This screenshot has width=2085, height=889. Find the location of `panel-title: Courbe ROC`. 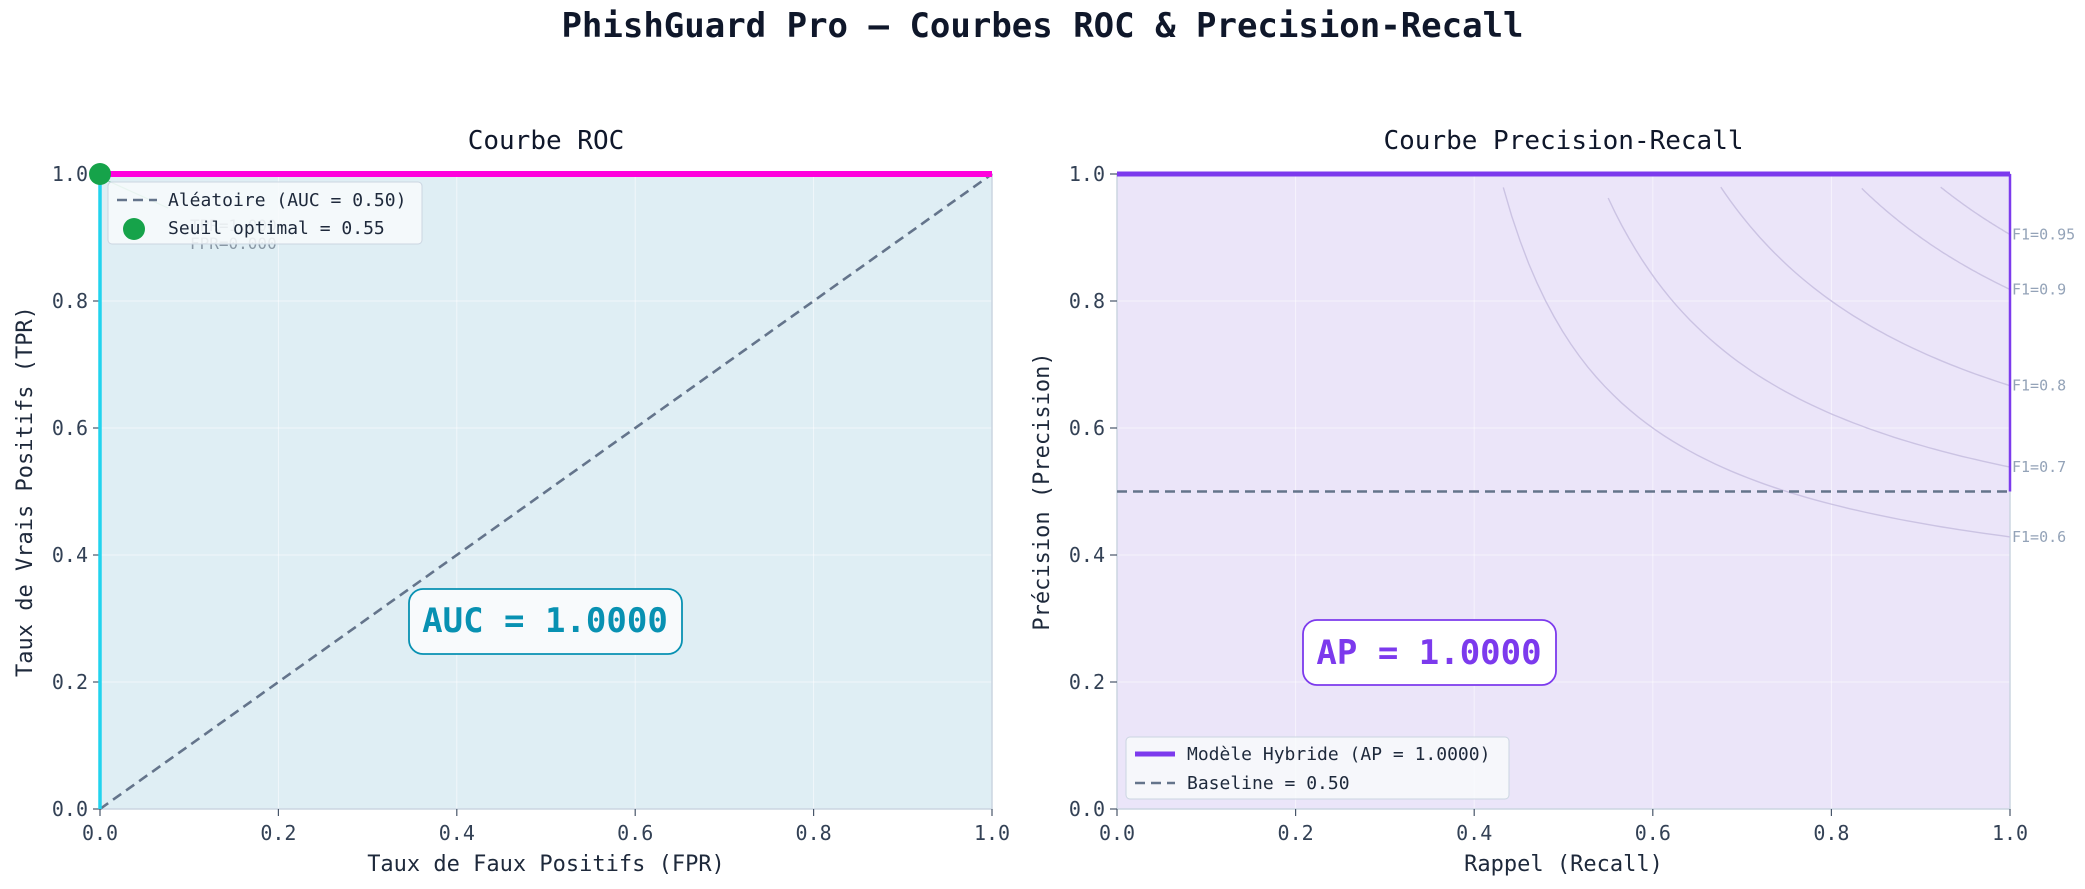

panel-title: Courbe ROC is located at coordinates (546, 141).